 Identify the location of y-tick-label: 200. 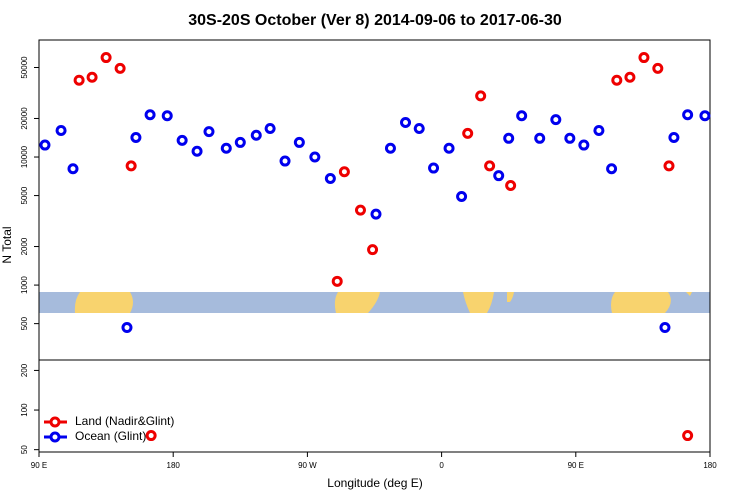
(24, 370).